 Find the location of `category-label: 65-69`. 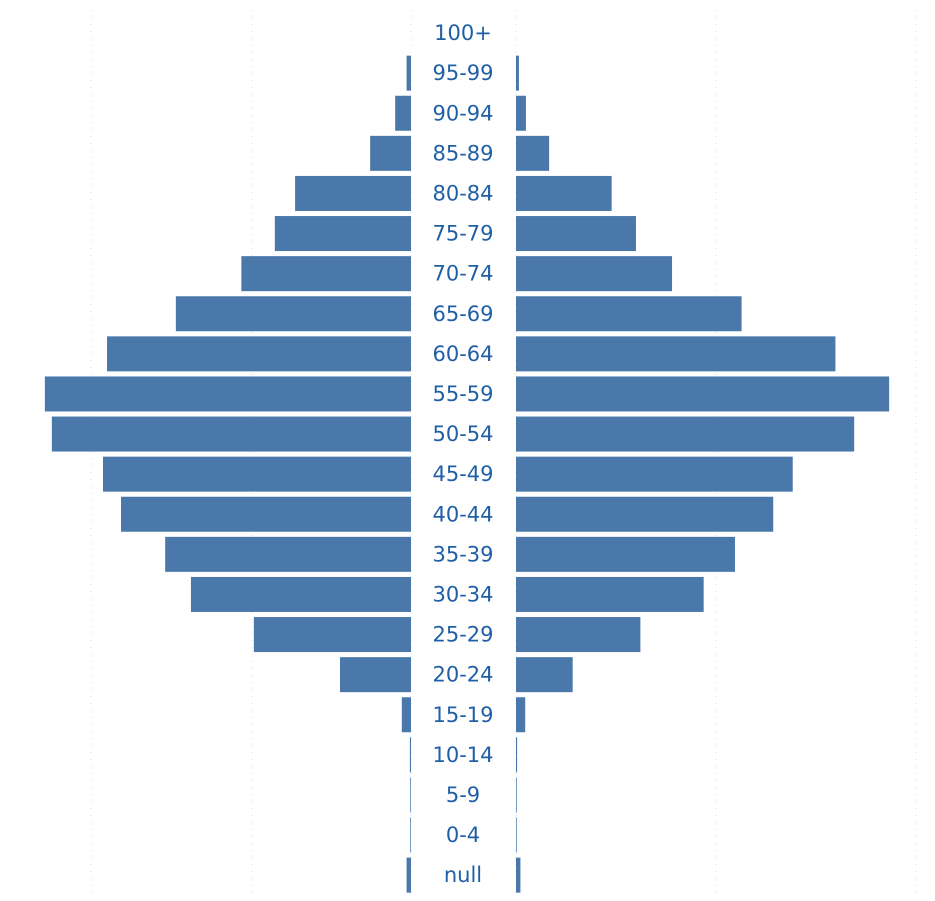

category-label: 65-69 is located at coordinates (462, 314).